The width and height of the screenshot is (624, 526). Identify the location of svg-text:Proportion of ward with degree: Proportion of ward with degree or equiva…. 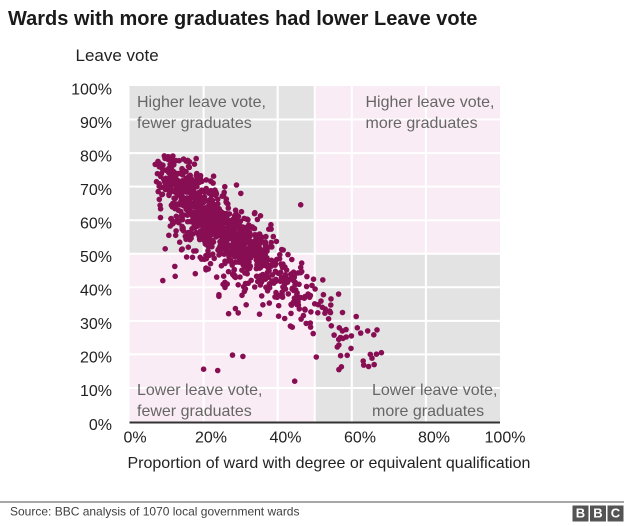
(329, 463).